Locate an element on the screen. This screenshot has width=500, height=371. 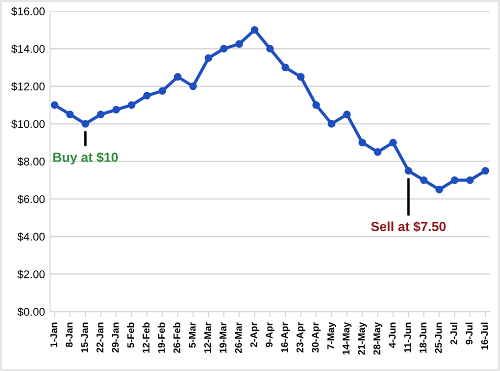
x-tick-label: 12-Feb is located at coordinates (146, 337).